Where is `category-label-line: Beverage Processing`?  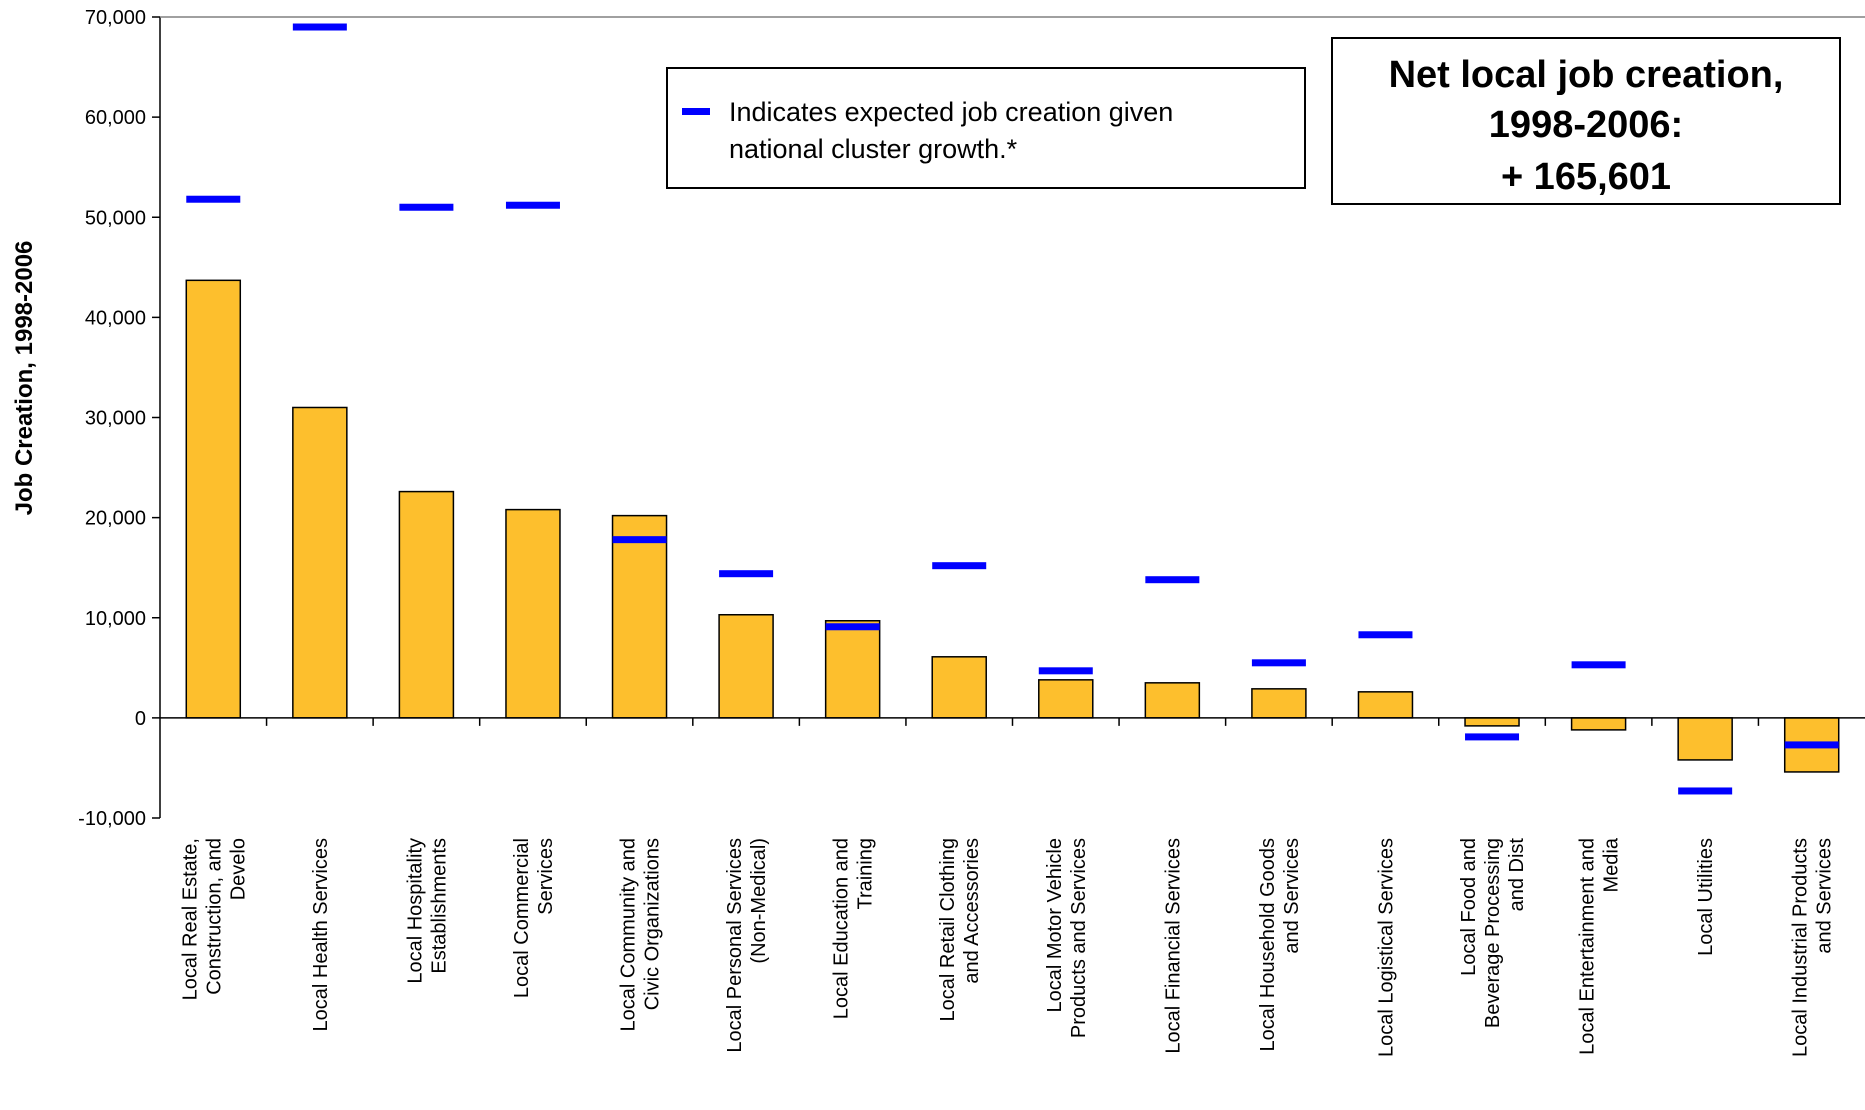 category-label-line: Beverage Processing is located at coordinates (1493, 933).